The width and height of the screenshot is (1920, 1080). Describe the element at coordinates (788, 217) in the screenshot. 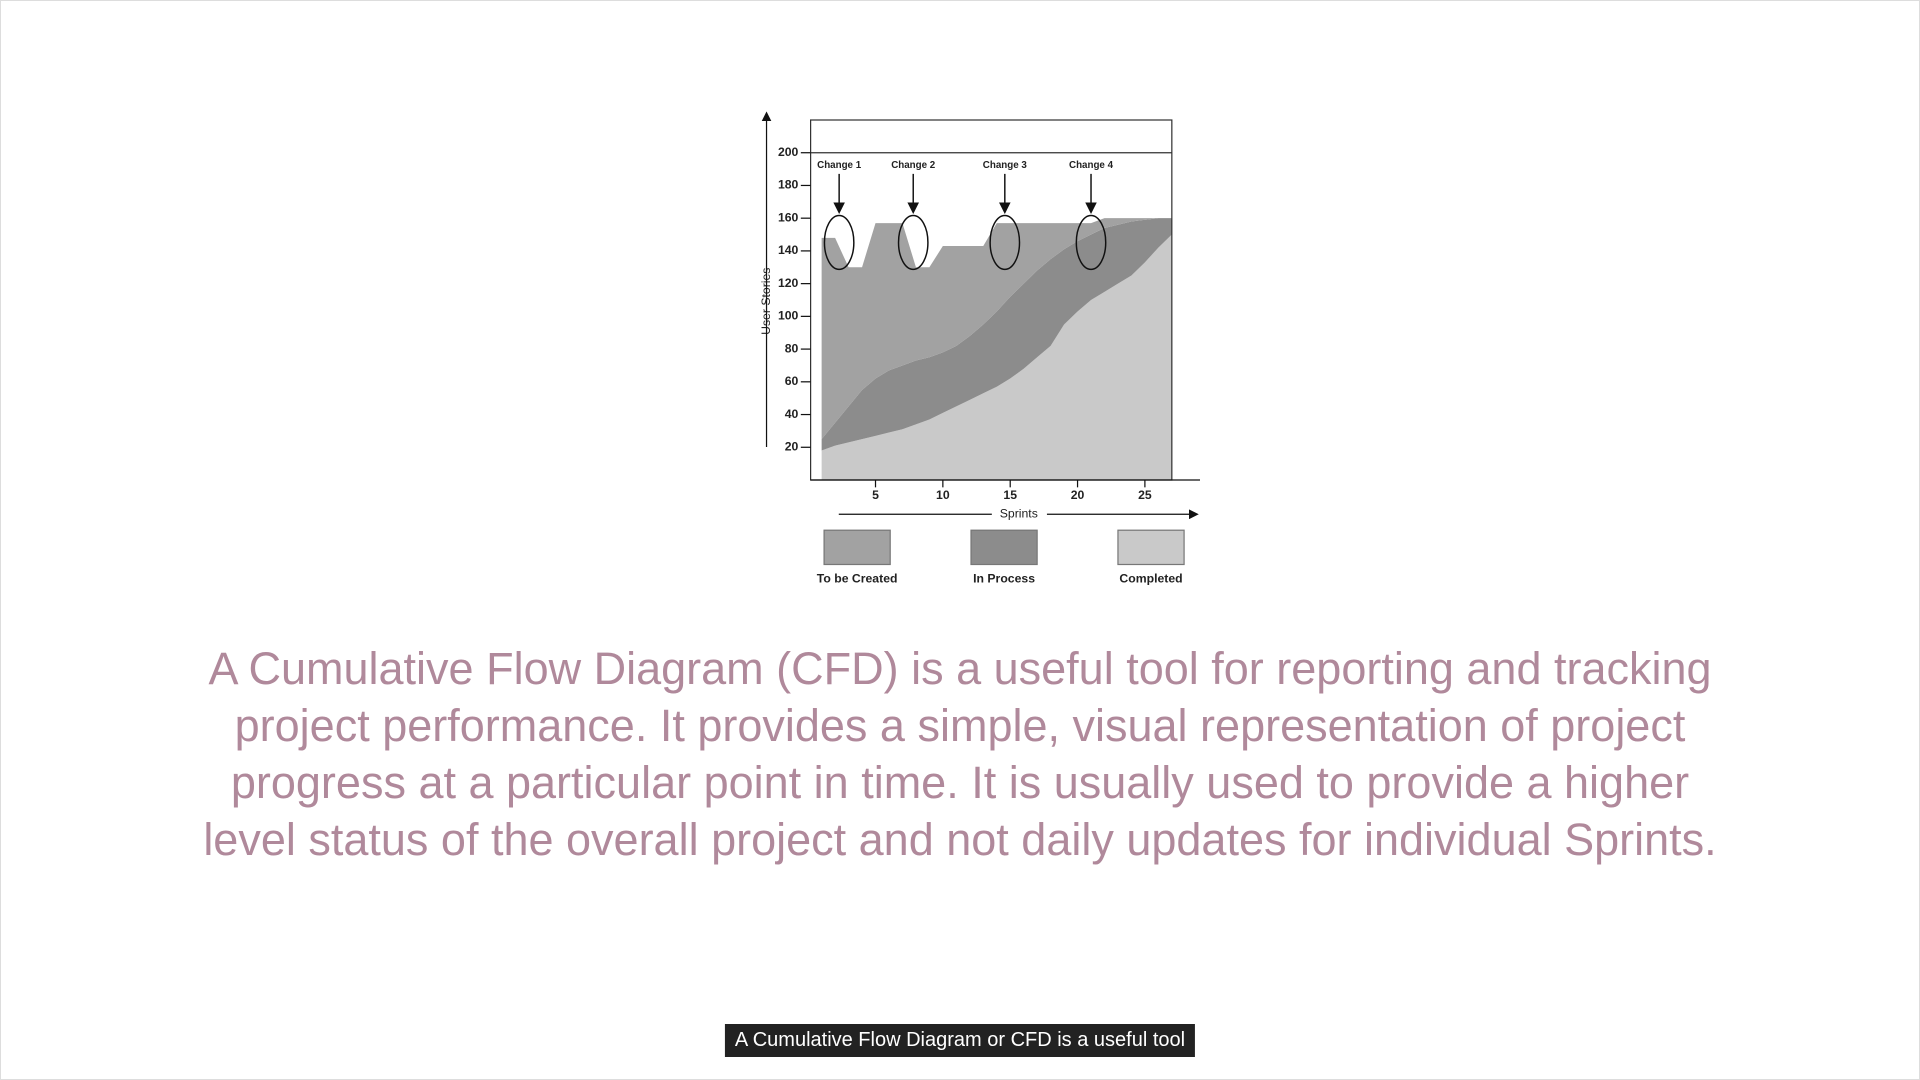

I see `y-tick-label: 160` at that location.